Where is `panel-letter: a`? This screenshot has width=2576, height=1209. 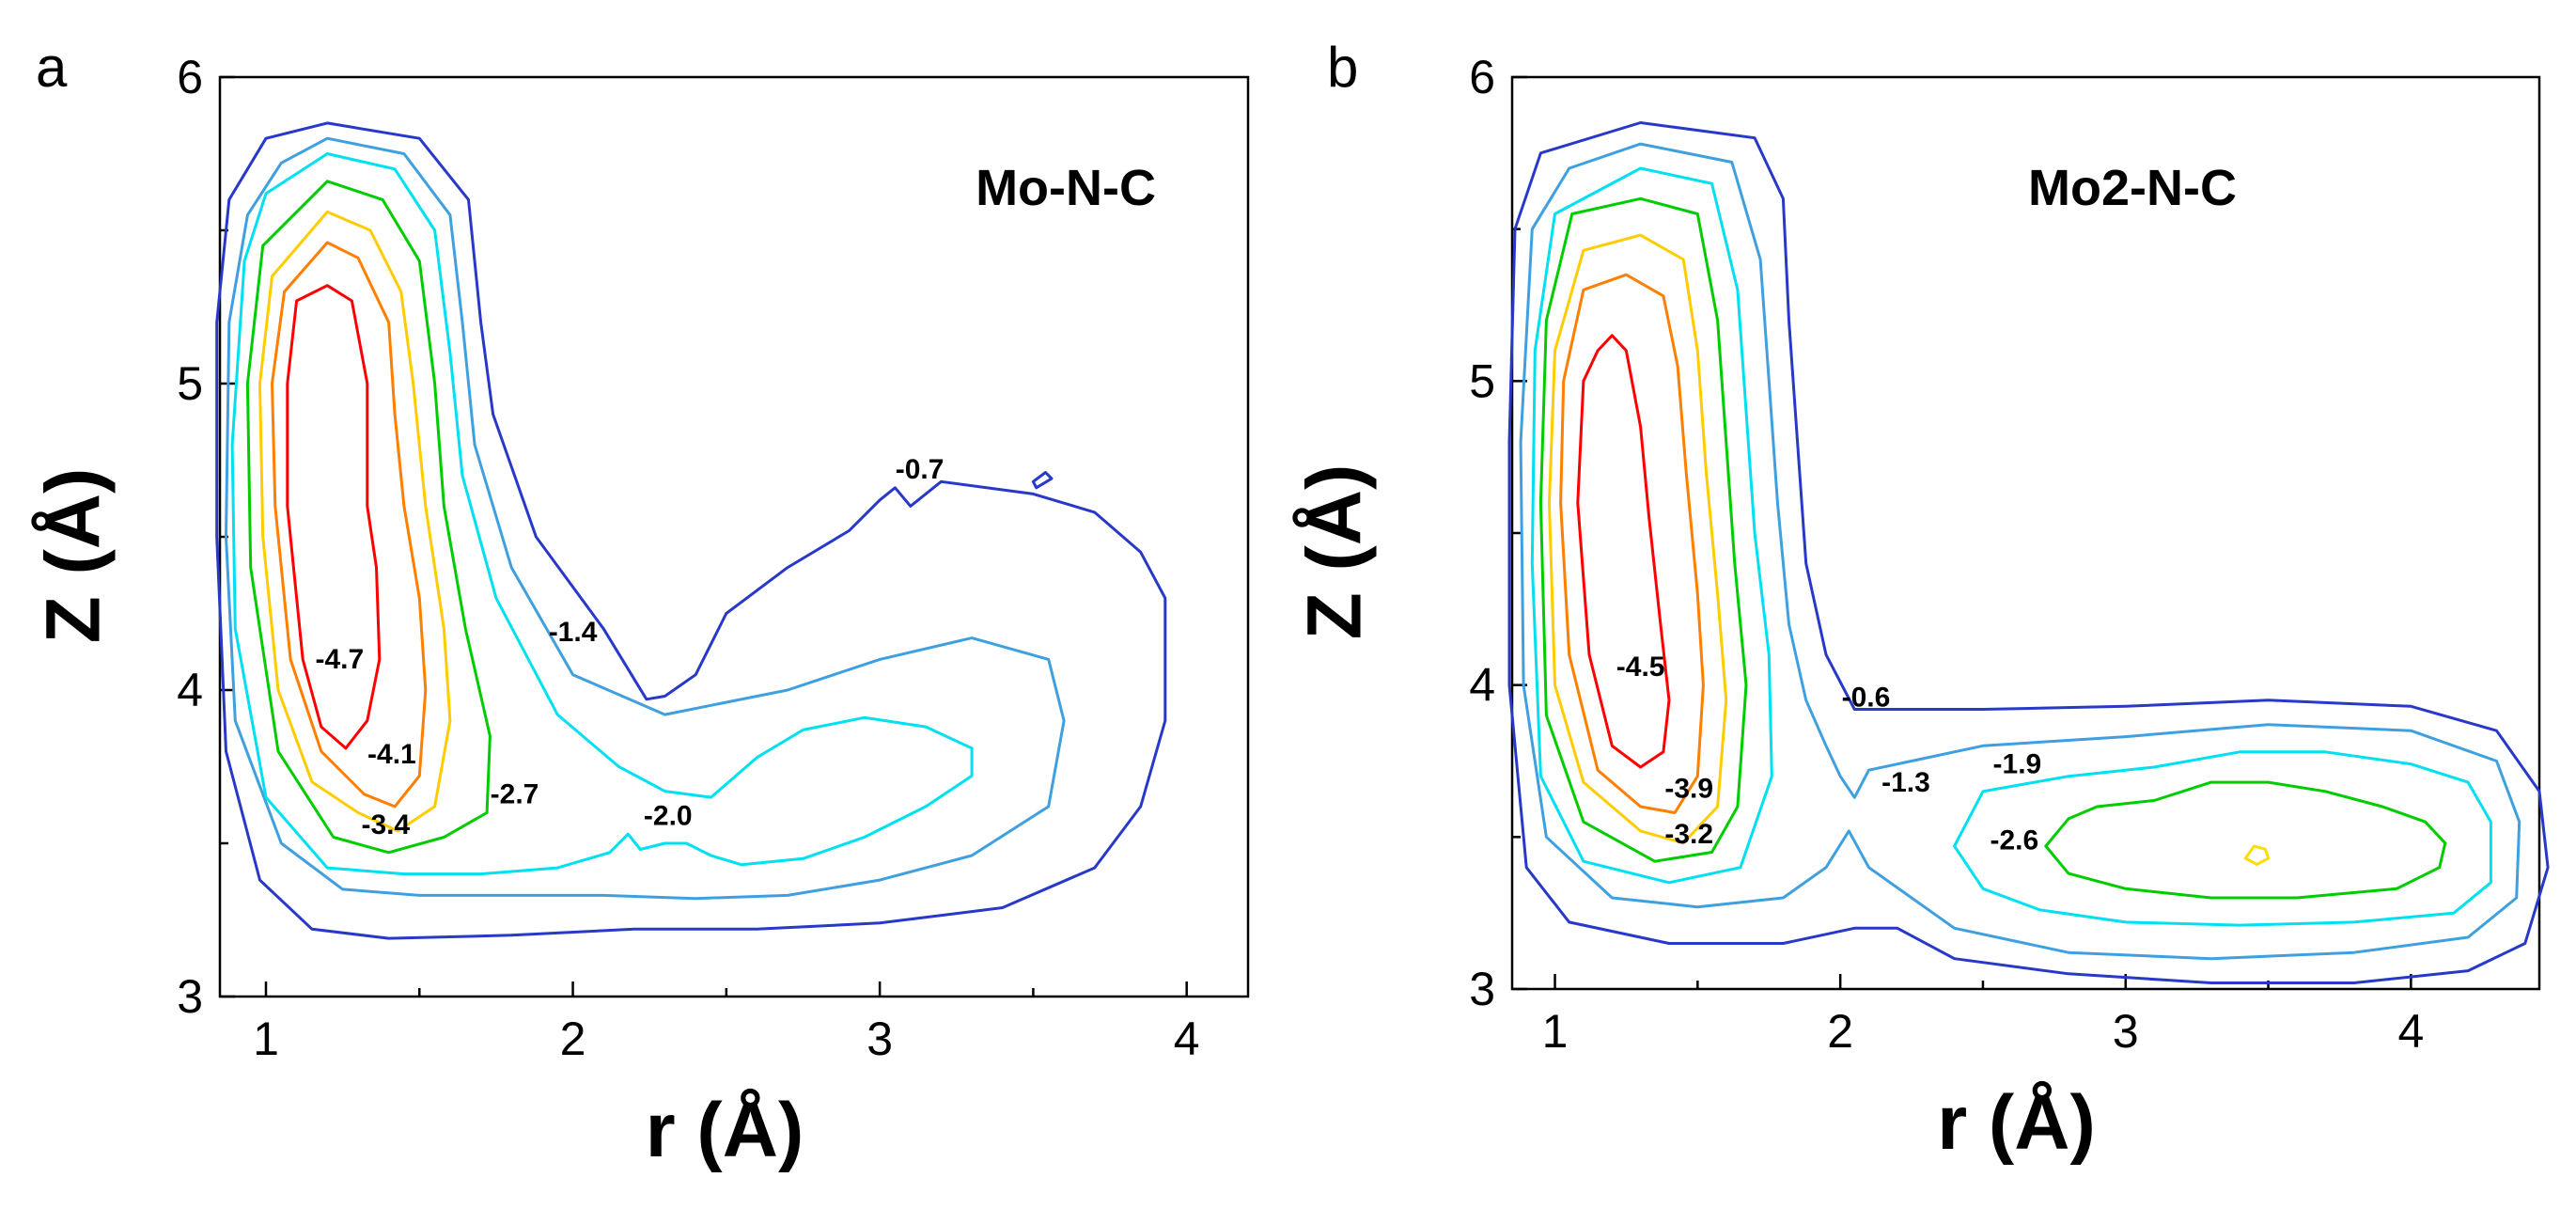 panel-letter: a is located at coordinates (52, 67).